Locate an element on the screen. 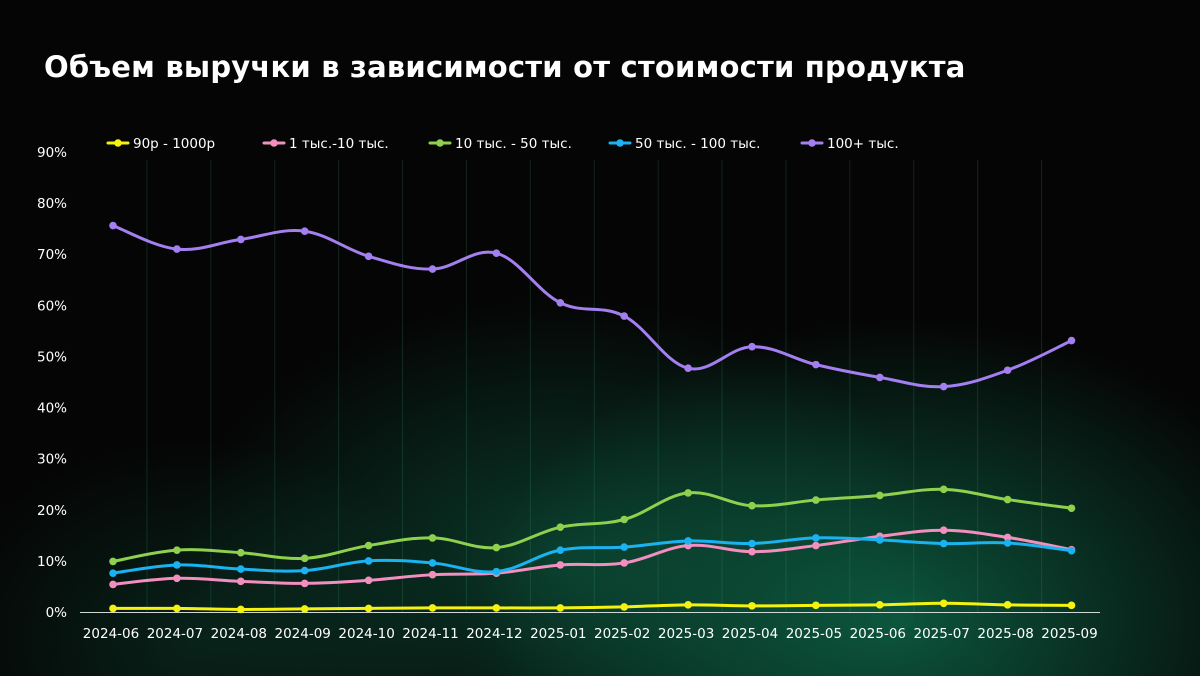 This screenshot has width=1200, height=676. y-tick-label: 40% is located at coordinates (52, 409).